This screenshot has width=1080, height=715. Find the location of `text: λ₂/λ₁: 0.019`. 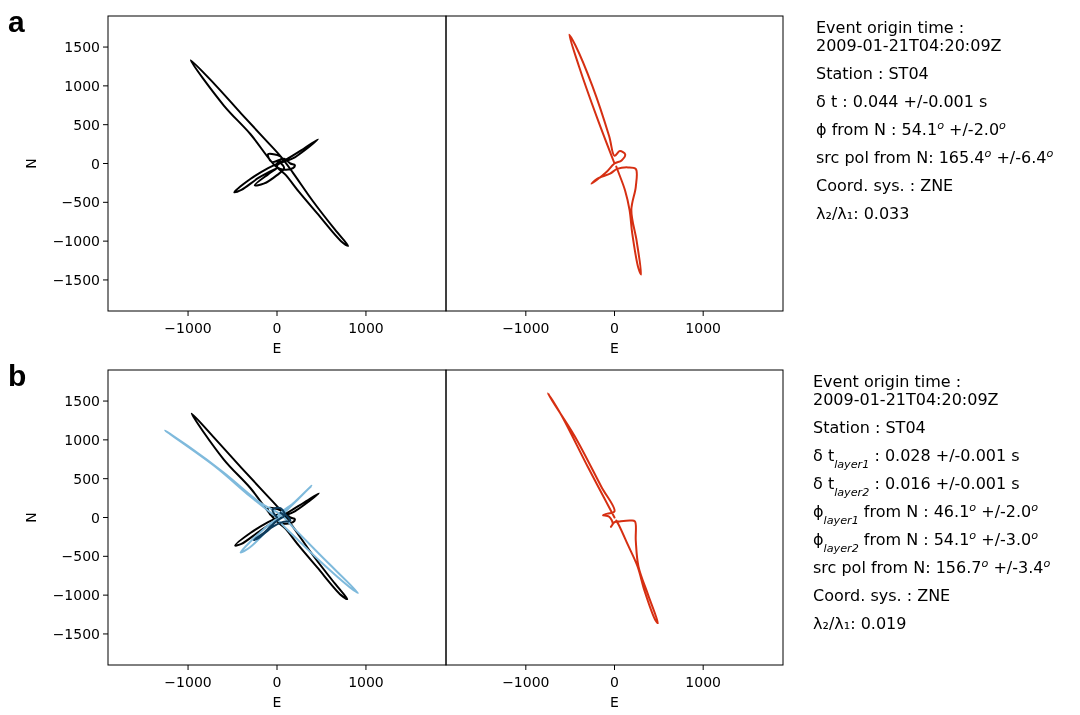

text: λ₂/λ₁: 0.019 is located at coordinates (860, 623).